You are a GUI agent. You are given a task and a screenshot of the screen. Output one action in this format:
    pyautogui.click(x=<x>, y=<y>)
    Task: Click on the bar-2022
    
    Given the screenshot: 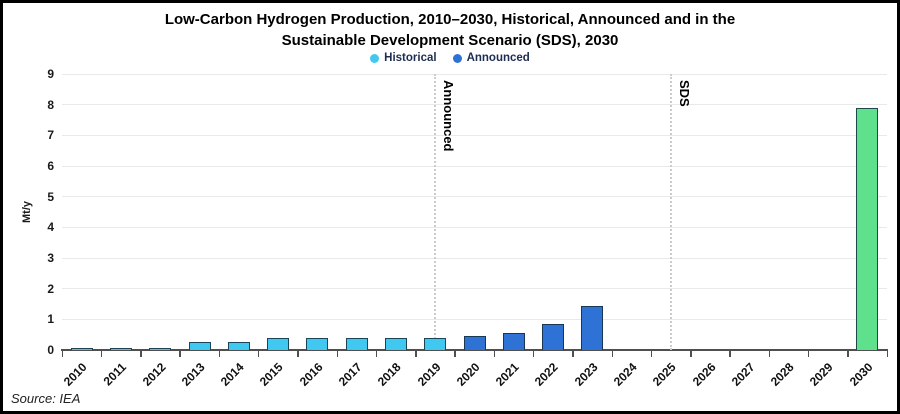 What is the action you would take?
    pyautogui.click(x=553, y=336)
    